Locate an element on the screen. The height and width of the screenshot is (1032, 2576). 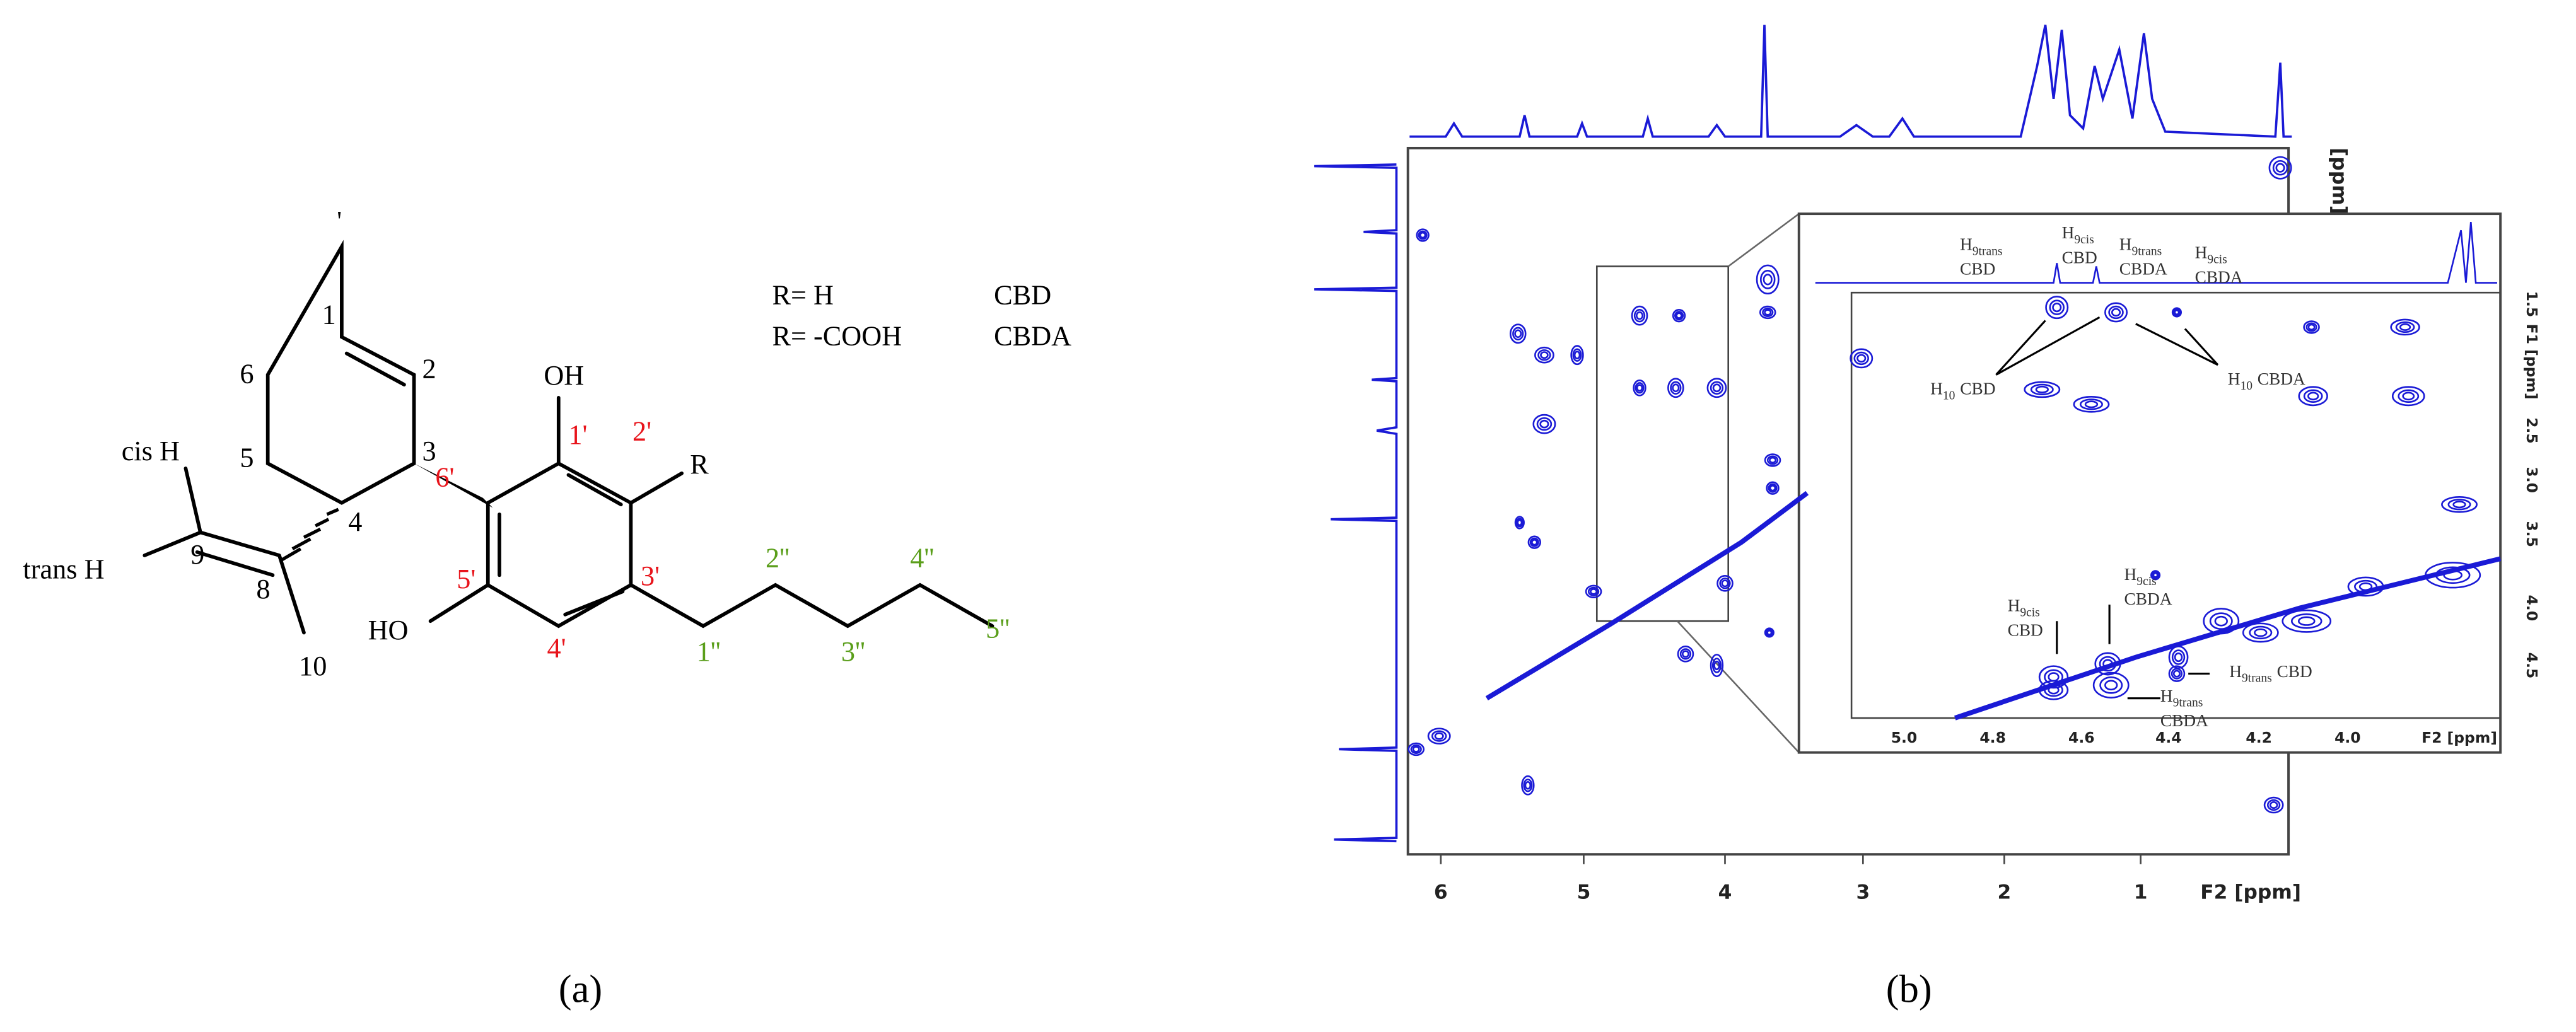
atom-label: OH is located at coordinates (564, 375).